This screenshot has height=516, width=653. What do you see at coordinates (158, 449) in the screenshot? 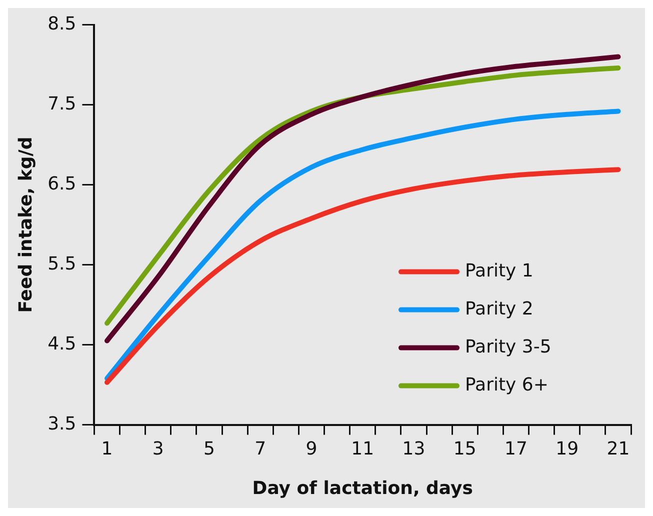
I see `x-tick-label: 3` at bounding box center [158, 449].